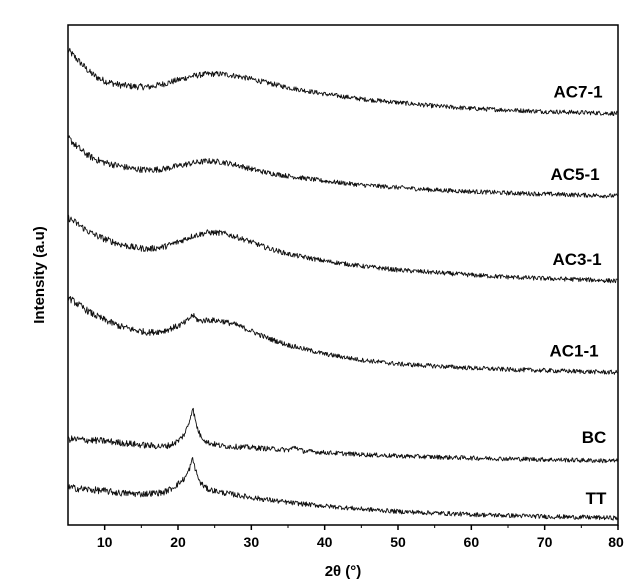 The width and height of the screenshot is (642, 586). What do you see at coordinates (472, 542) in the screenshot?
I see `x-tick-label: 60` at bounding box center [472, 542].